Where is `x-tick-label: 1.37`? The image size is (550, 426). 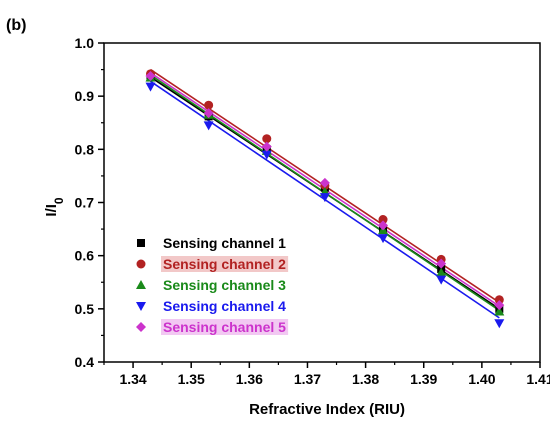 x-tick-label: 1.37 is located at coordinates (307, 379).